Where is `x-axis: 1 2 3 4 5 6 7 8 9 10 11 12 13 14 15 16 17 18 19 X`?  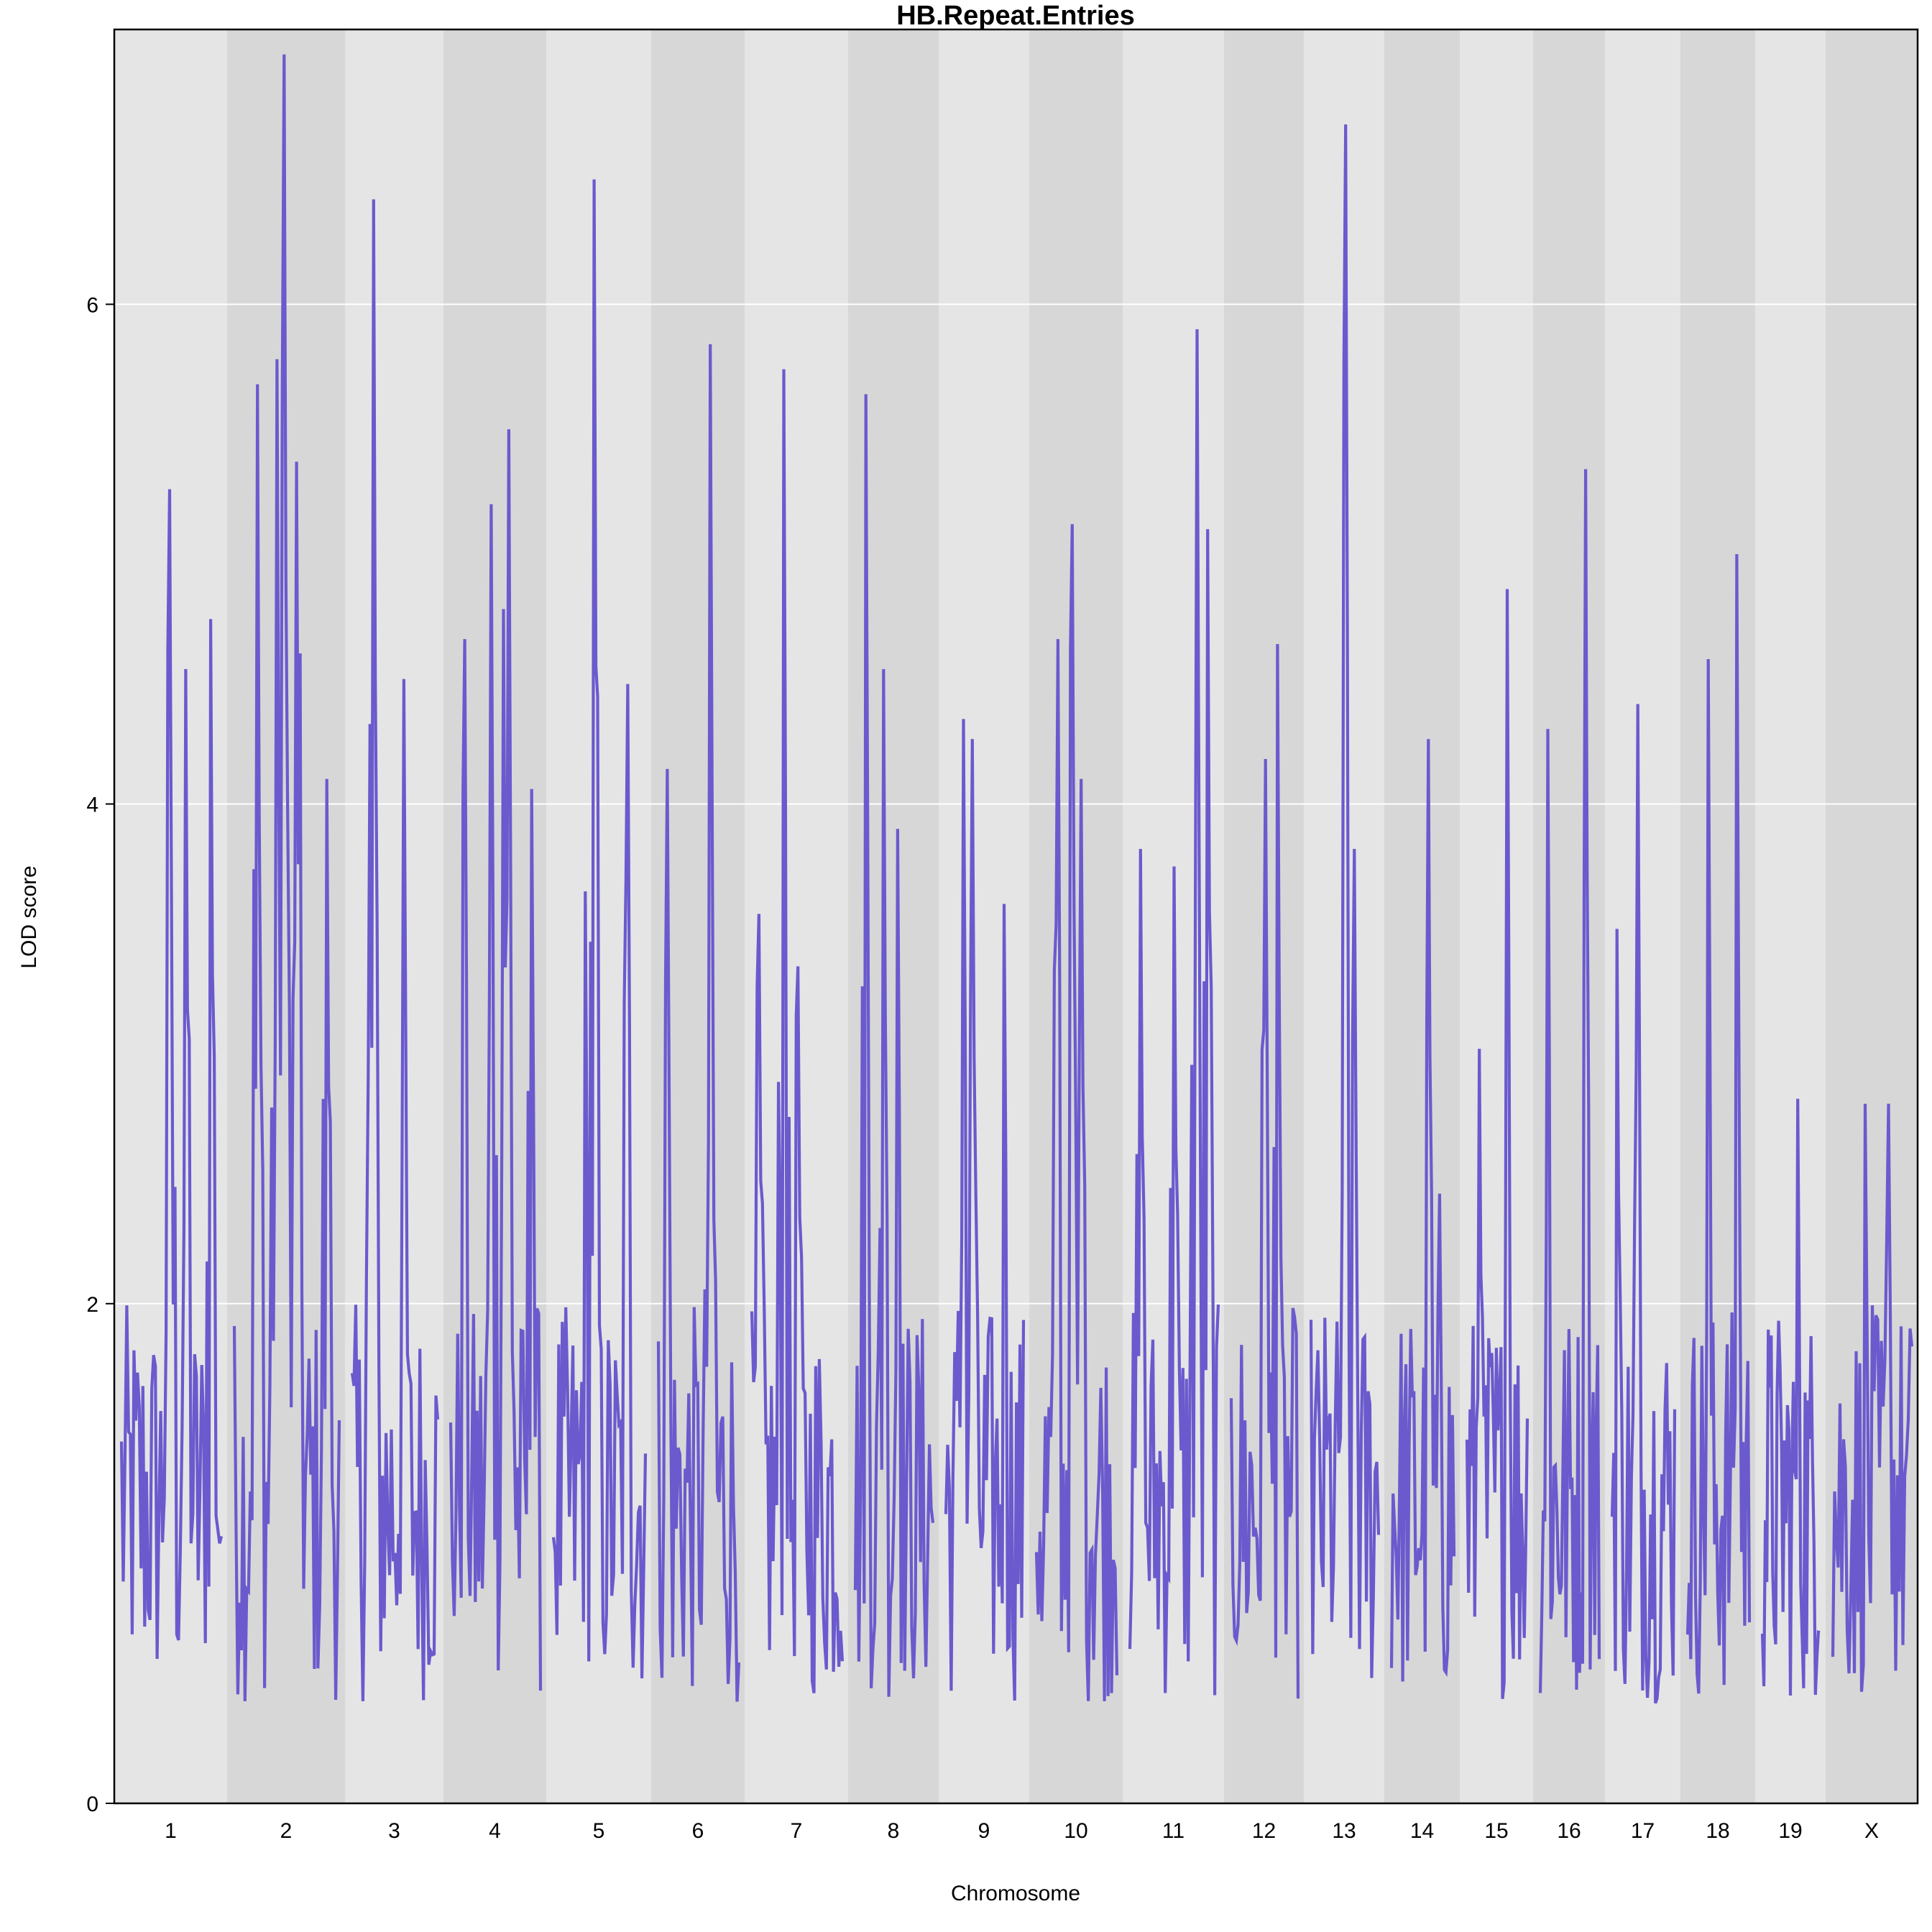
x-axis: 1 2 3 4 5 6 7 8 9 10 11 12 13 14 15 16 17 18 19 X is located at coordinates (1022, 1831).